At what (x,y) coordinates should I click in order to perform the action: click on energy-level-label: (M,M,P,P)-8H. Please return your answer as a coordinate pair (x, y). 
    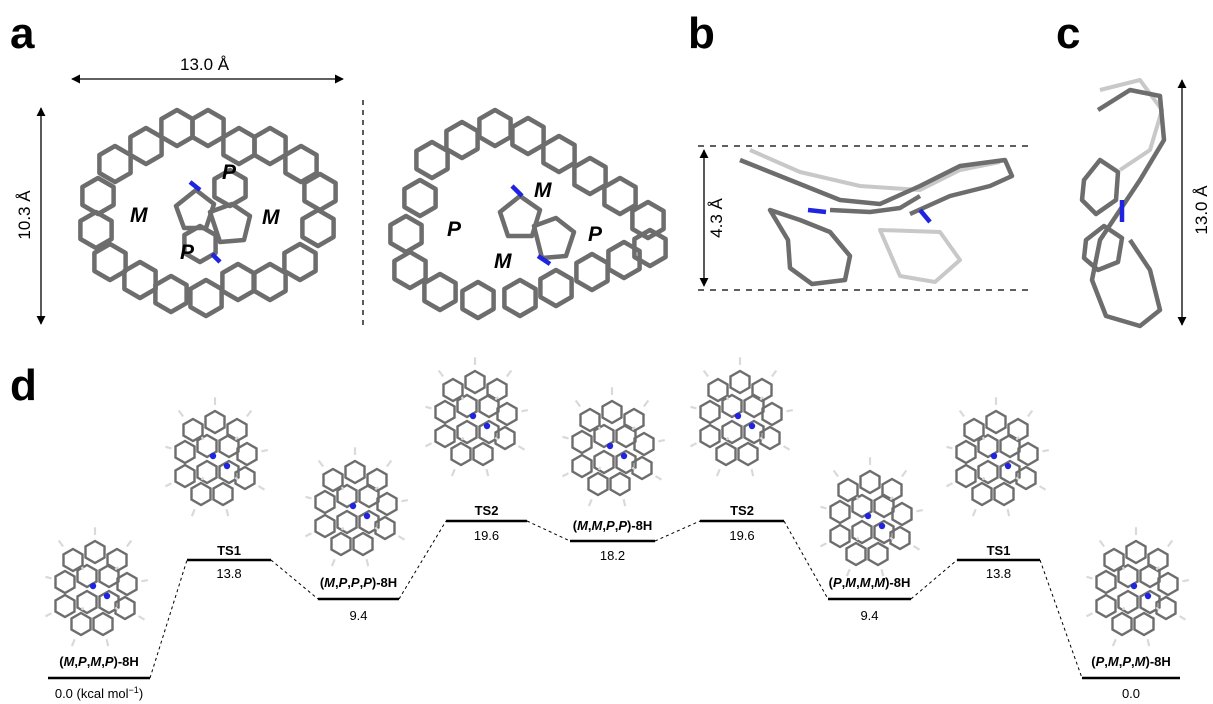
    Looking at the image, I should click on (613, 525).